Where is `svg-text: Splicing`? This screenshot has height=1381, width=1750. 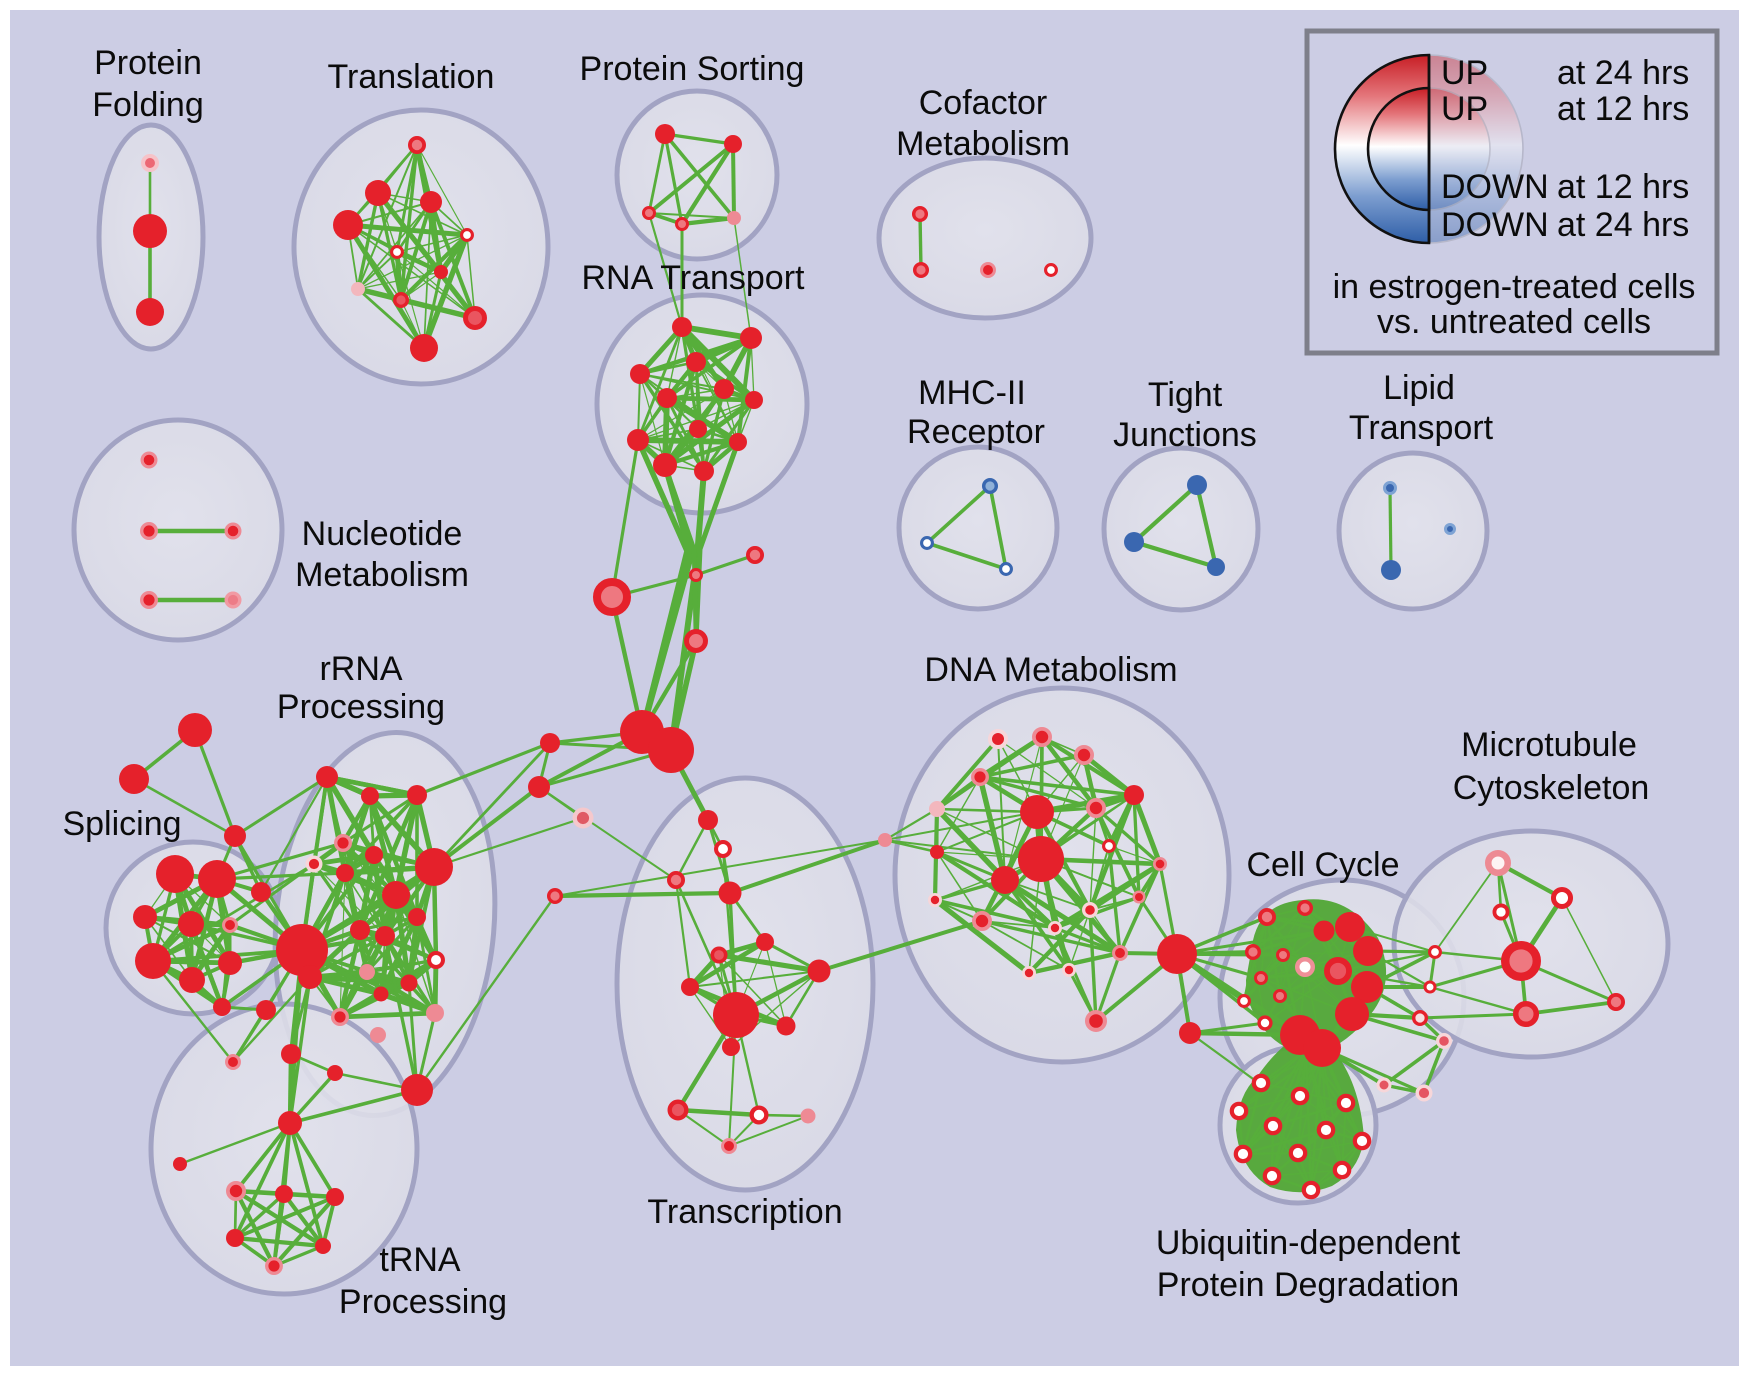
svg-text: Splicing is located at coordinates (121, 824).